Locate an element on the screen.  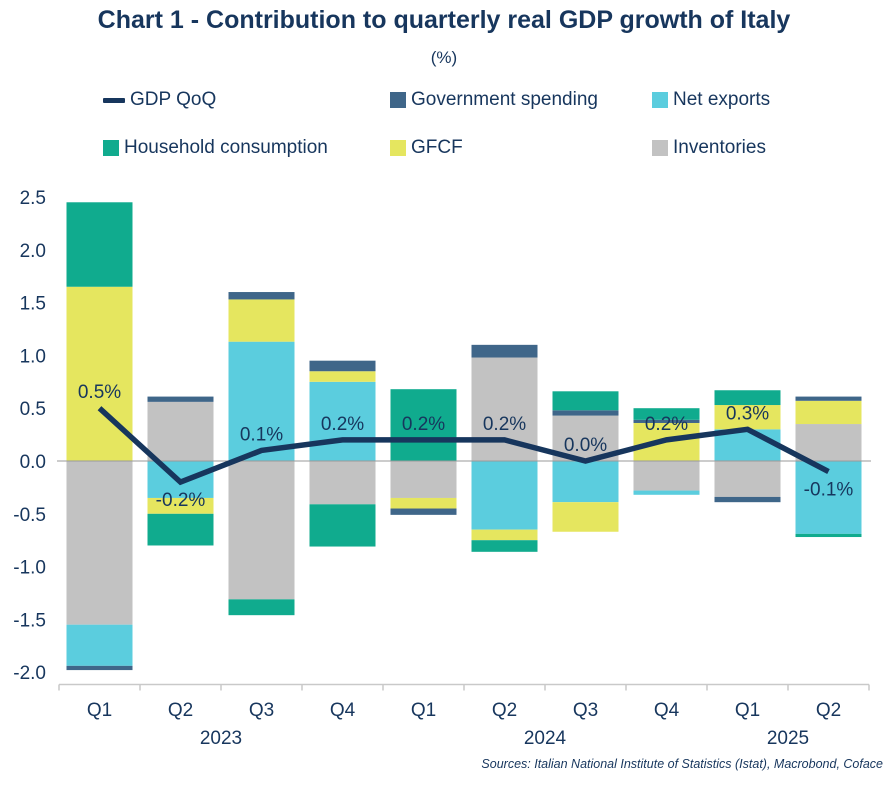
y-tick-label: -2.0 is located at coordinates (29, 673).